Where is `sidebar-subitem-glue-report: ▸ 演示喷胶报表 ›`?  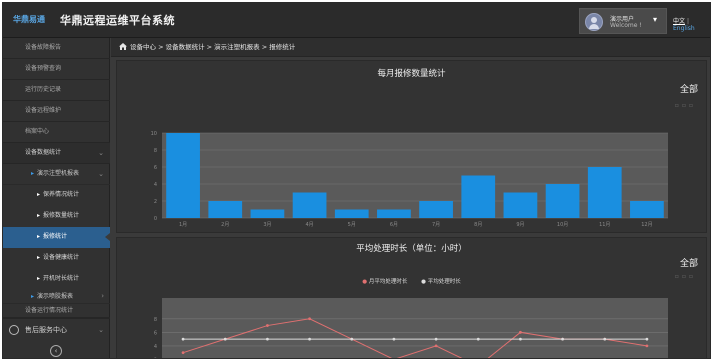
sidebar-subitem-glue-report: ▸ 演示喷胶报表 › is located at coordinates (56, 297).